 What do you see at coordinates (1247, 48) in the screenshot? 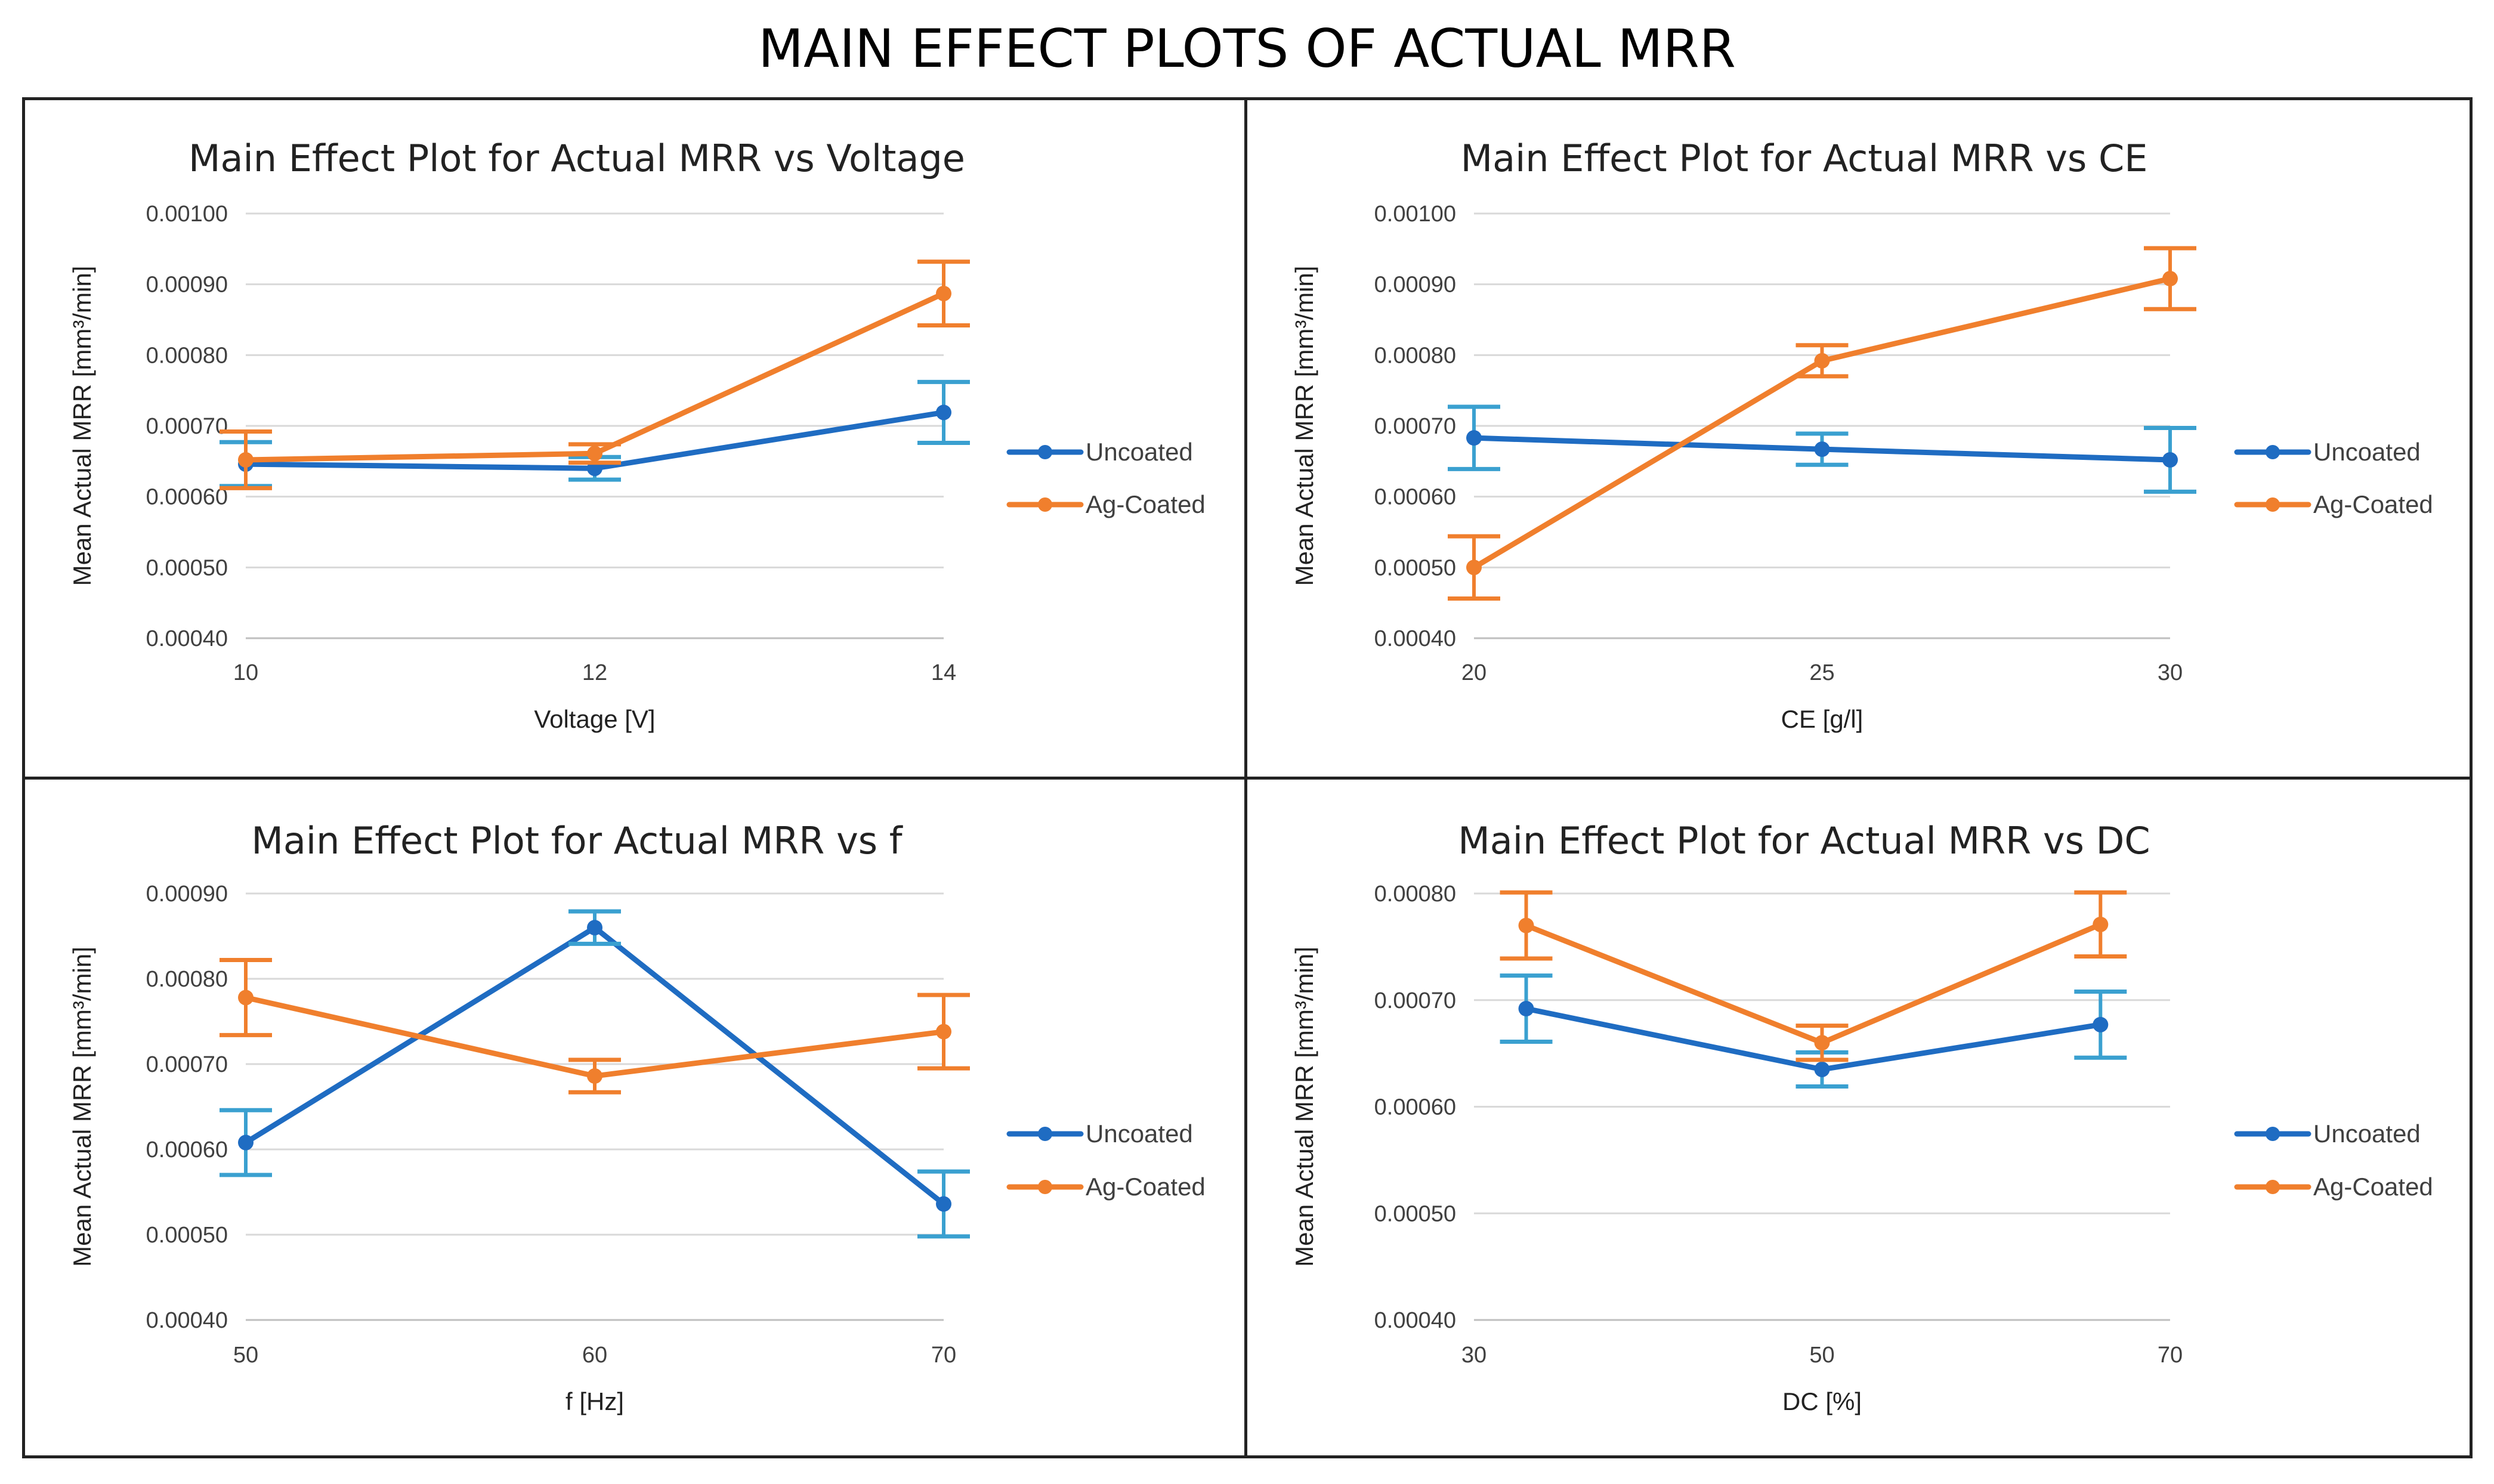
I see `main-title: MAIN EFFECT PLOTS OF ACTUAL MRR` at bounding box center [1247, 48].